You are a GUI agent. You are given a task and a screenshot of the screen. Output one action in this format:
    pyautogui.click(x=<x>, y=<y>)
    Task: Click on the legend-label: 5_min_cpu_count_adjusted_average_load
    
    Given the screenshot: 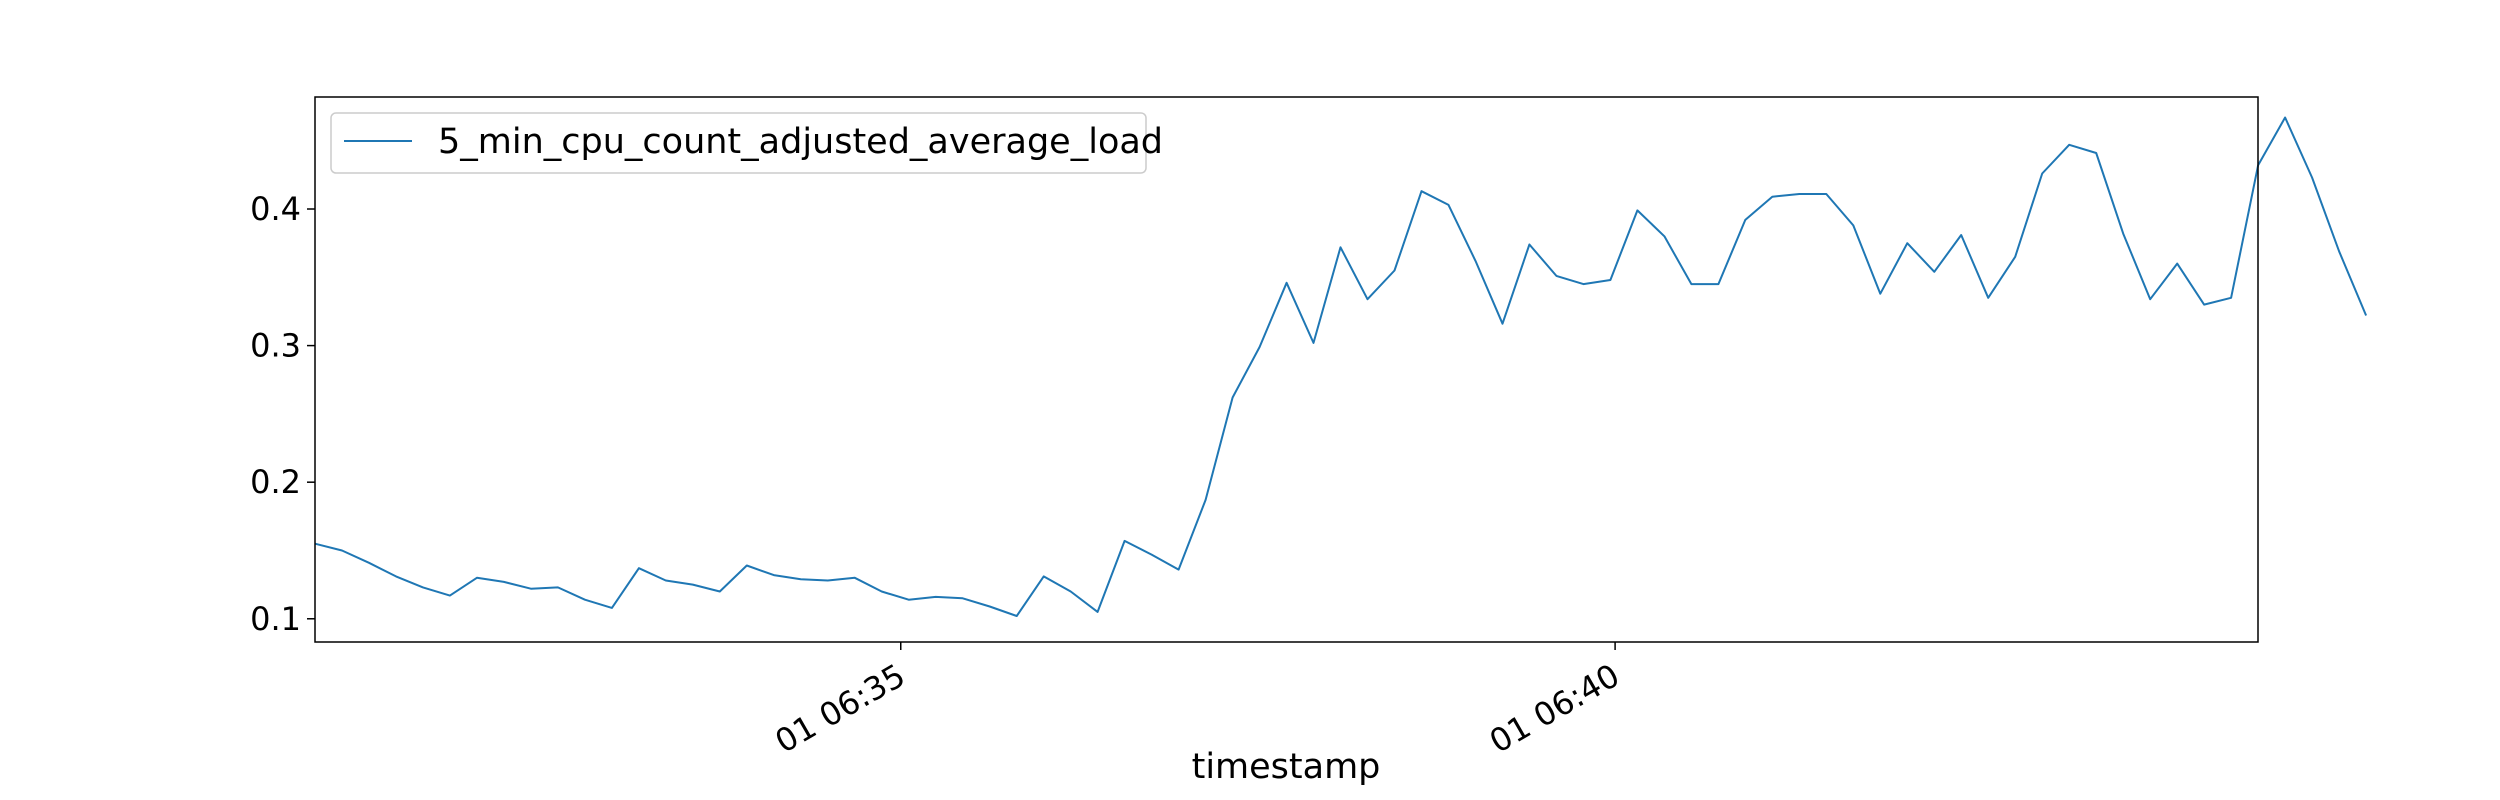 What is the action you would take?
    pyautogui.click(x=800, y=142)
    